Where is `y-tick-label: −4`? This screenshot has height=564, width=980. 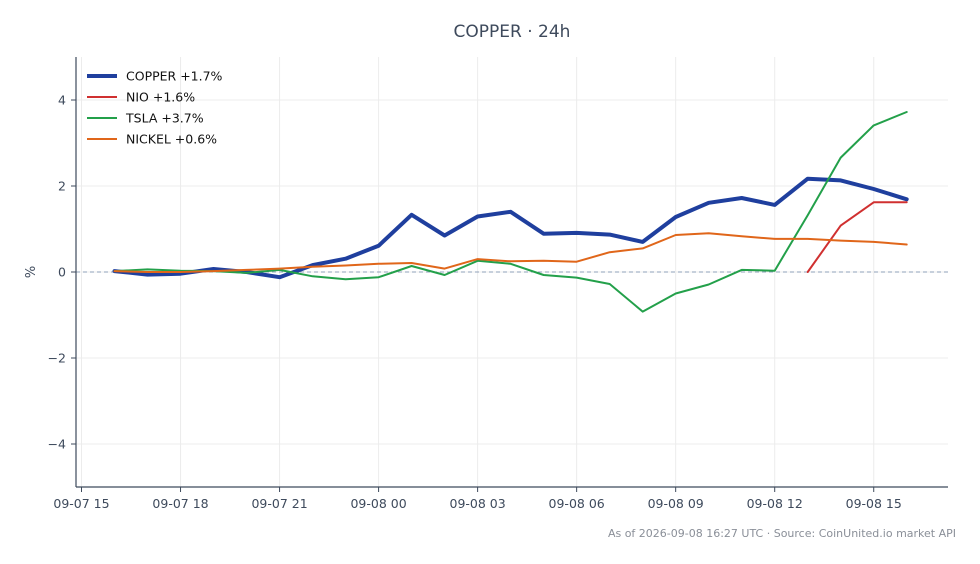
y-tick-label: −4 is located at coordinates (57, 444).